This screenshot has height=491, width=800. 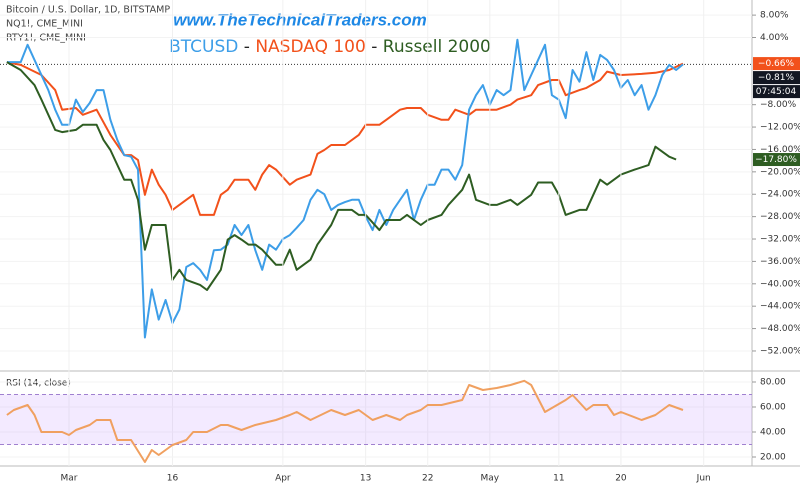 What do you see at coordinates (203, 47) in the screenshot?
I see `legend-entry: BTCUSD` at bounding box center [203, 47].